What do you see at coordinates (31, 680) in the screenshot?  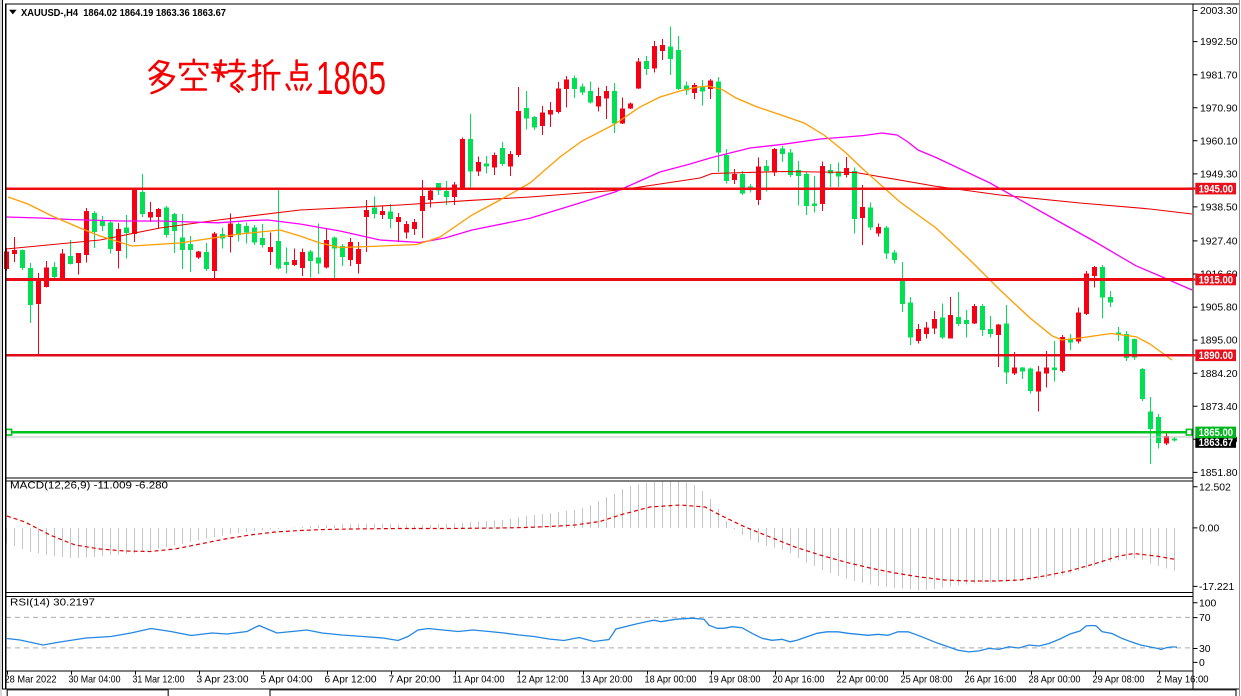 I see `svg-text: 28 Mar 2022` at bounding box center [31, 680].